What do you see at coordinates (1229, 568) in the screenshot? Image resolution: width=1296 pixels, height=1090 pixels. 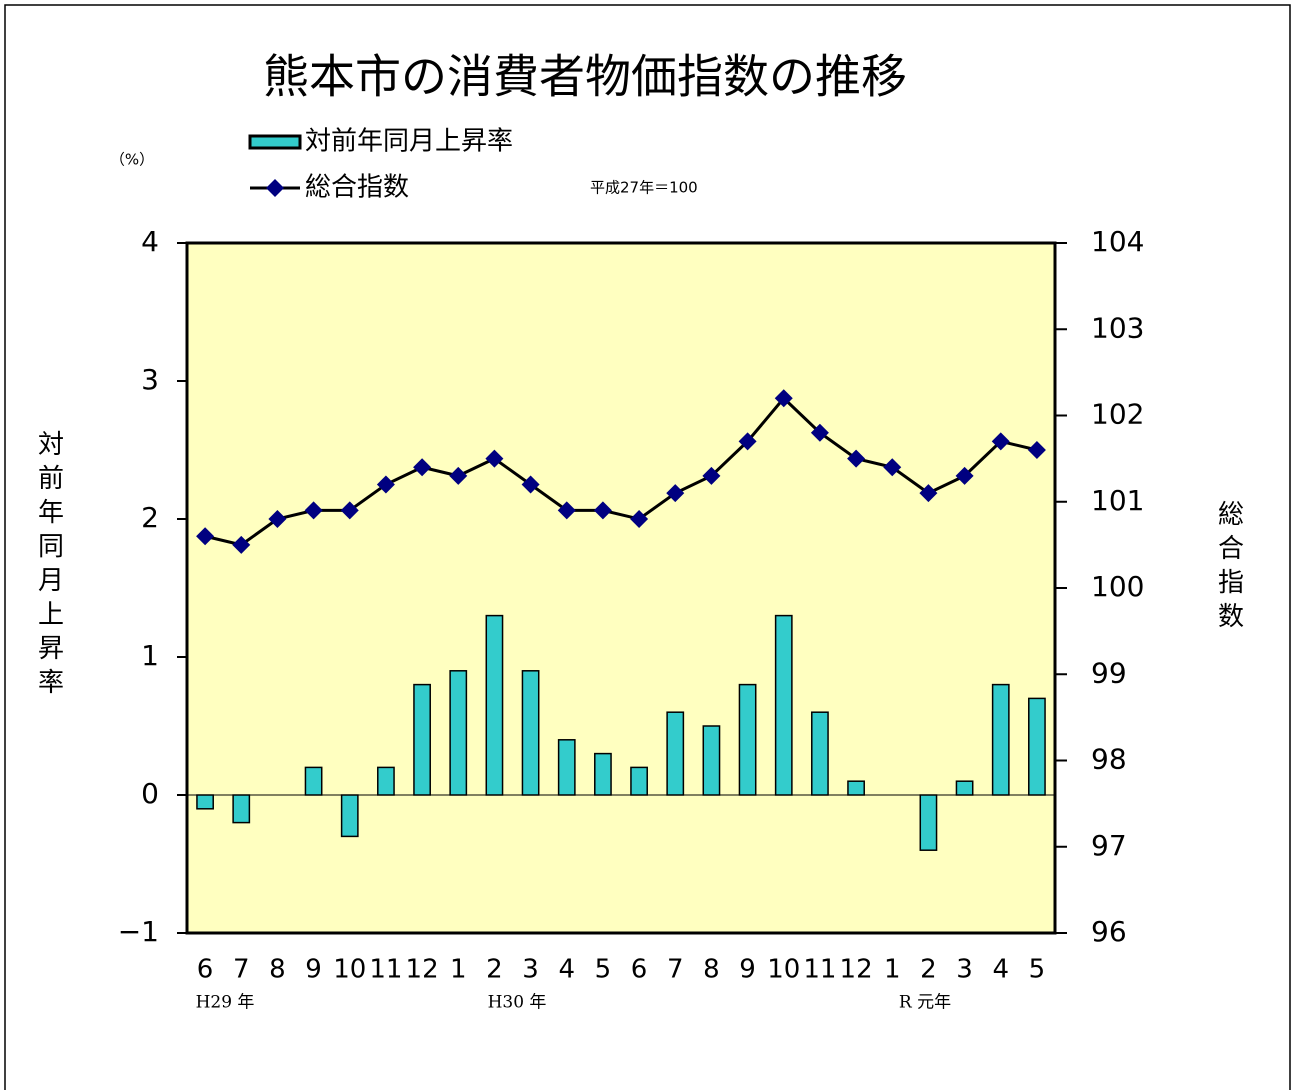 I see `y2-axis-label: 総合指数` at bounding box center [1229, 568].